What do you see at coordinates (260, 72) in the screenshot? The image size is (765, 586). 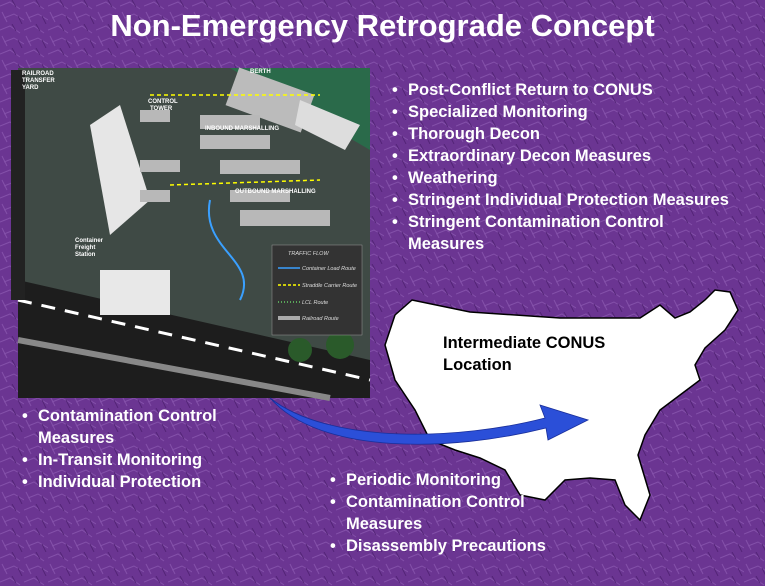 I see `label: BERTH` at bounding box center [260, 72].